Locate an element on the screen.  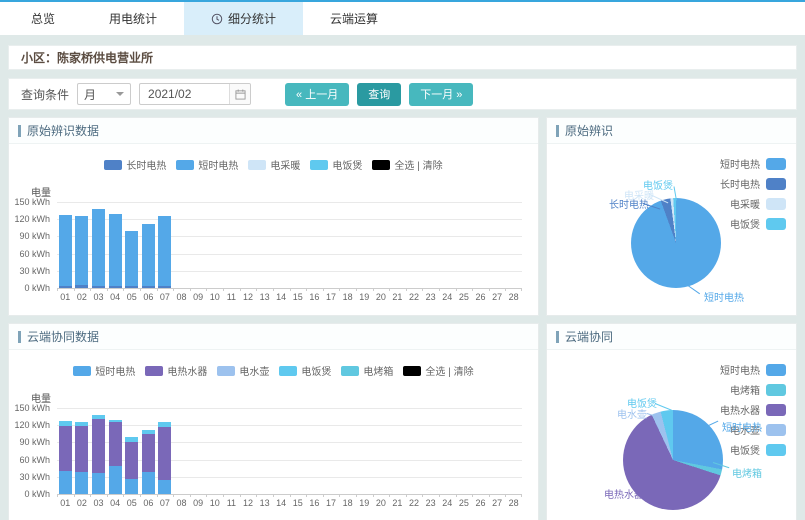
bar-segment-电饭煲 is located at coordinates (82, 423).